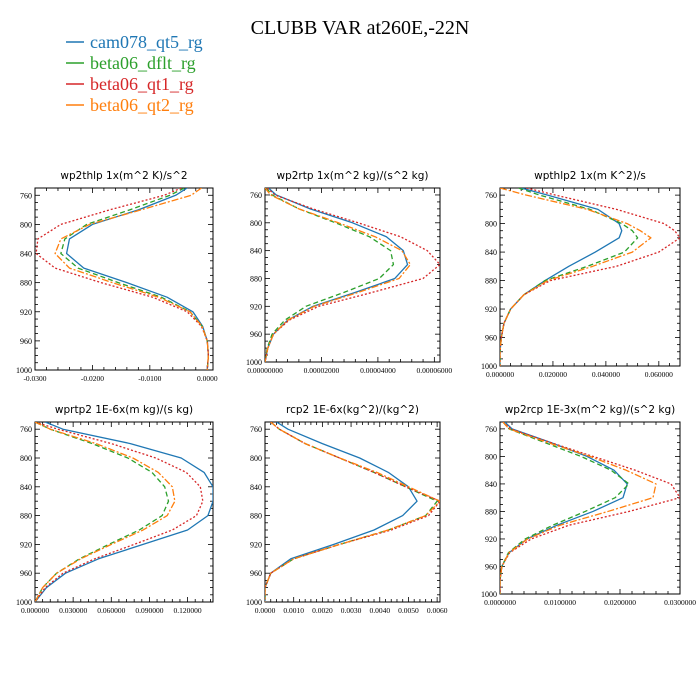 Image resolution: width=700 pixels, height=700 pixels. I want to click on panel-title: wp2rcp 1E-3x(m^2 kg)/(s^2 kg), so click(590, 410).